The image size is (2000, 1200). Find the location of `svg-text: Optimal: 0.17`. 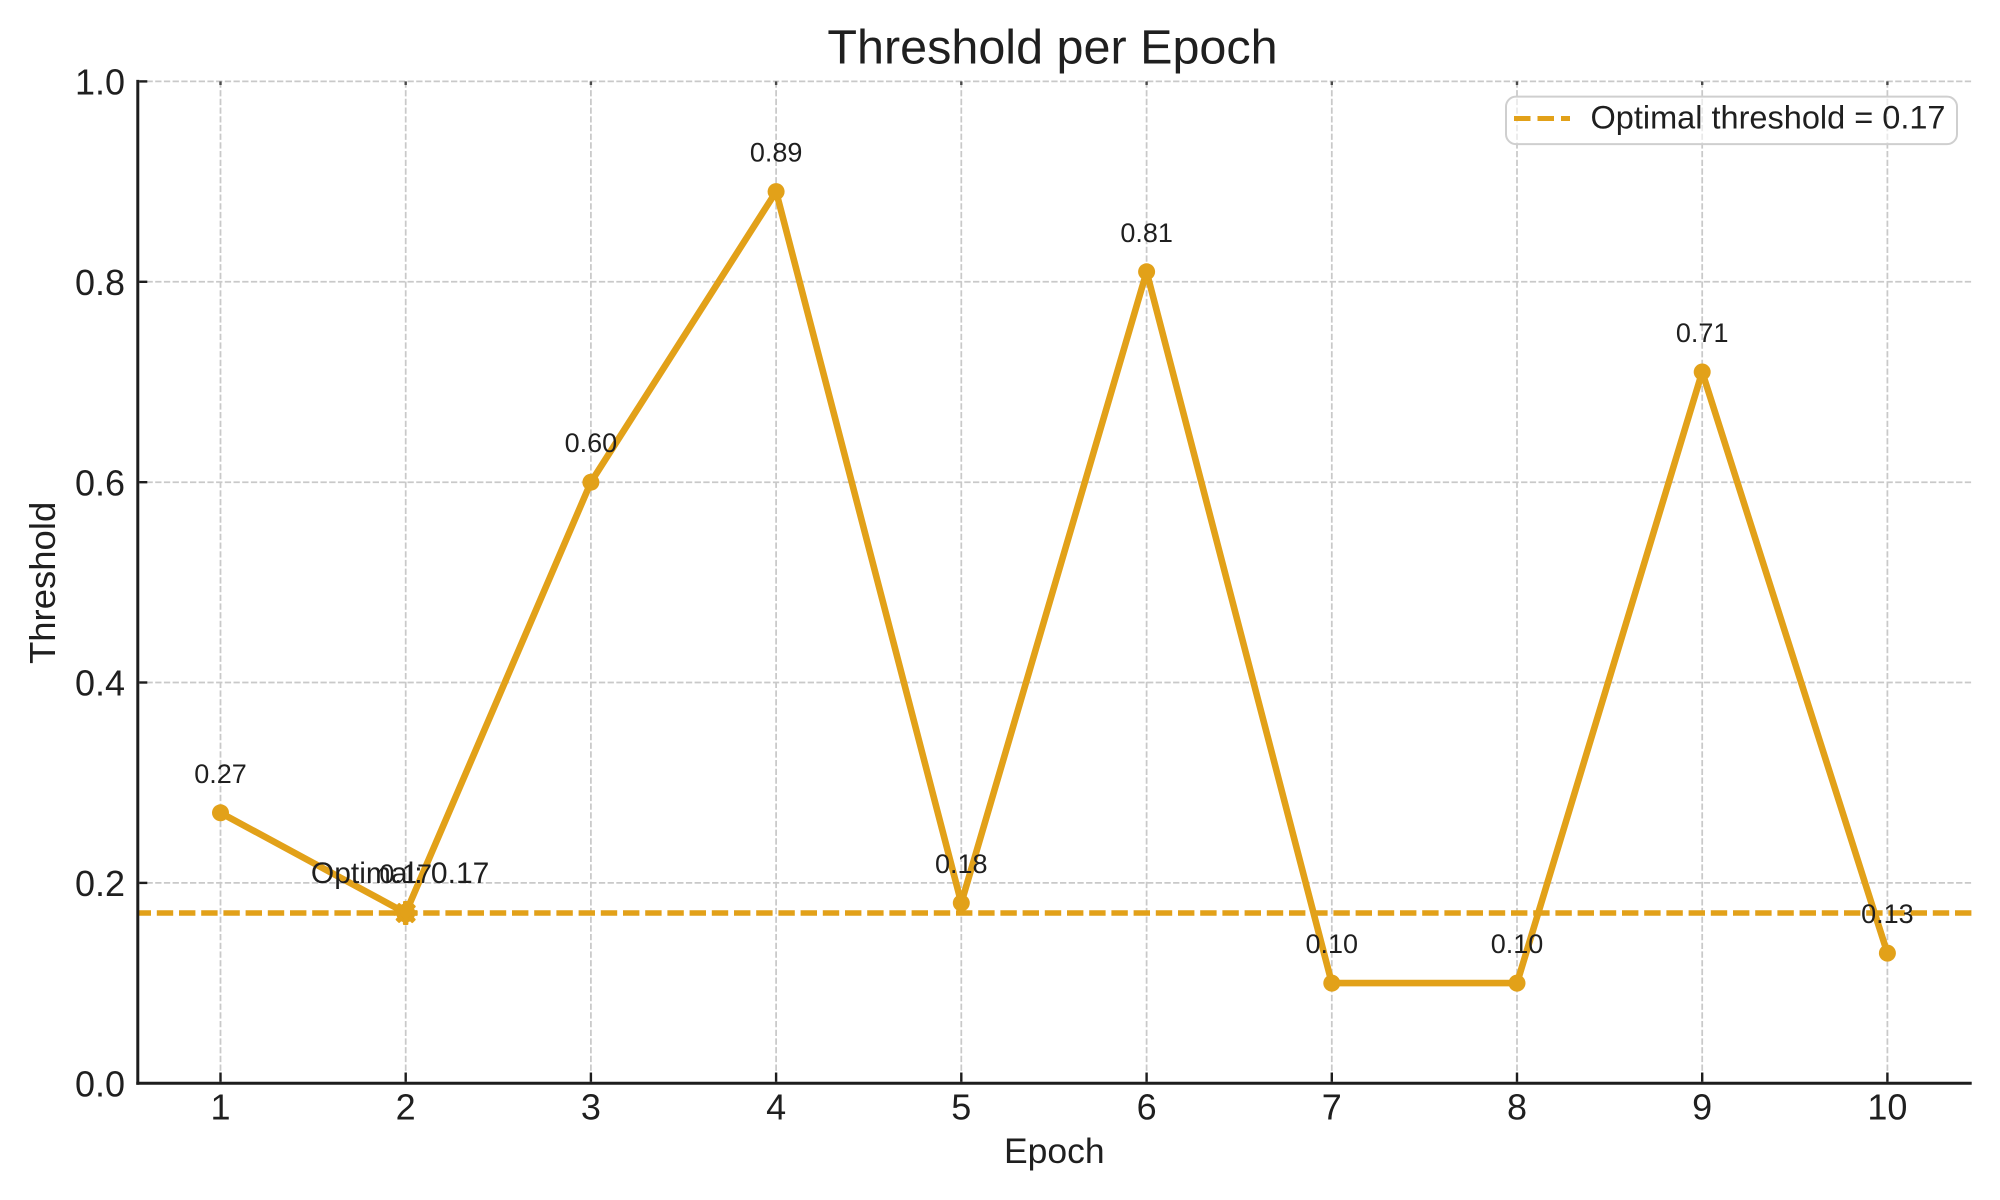

svg-text: Optimal: 0.17 is located at coordinates (400, 873).